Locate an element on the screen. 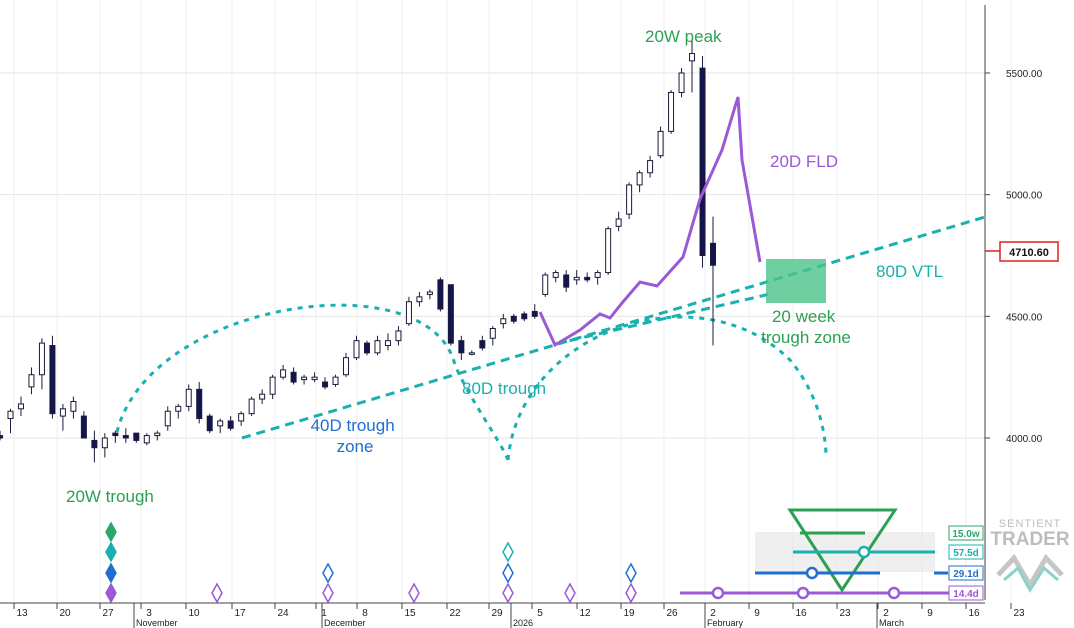  price-tick-label: 5500.00 is located at coordinates (1024, 74).